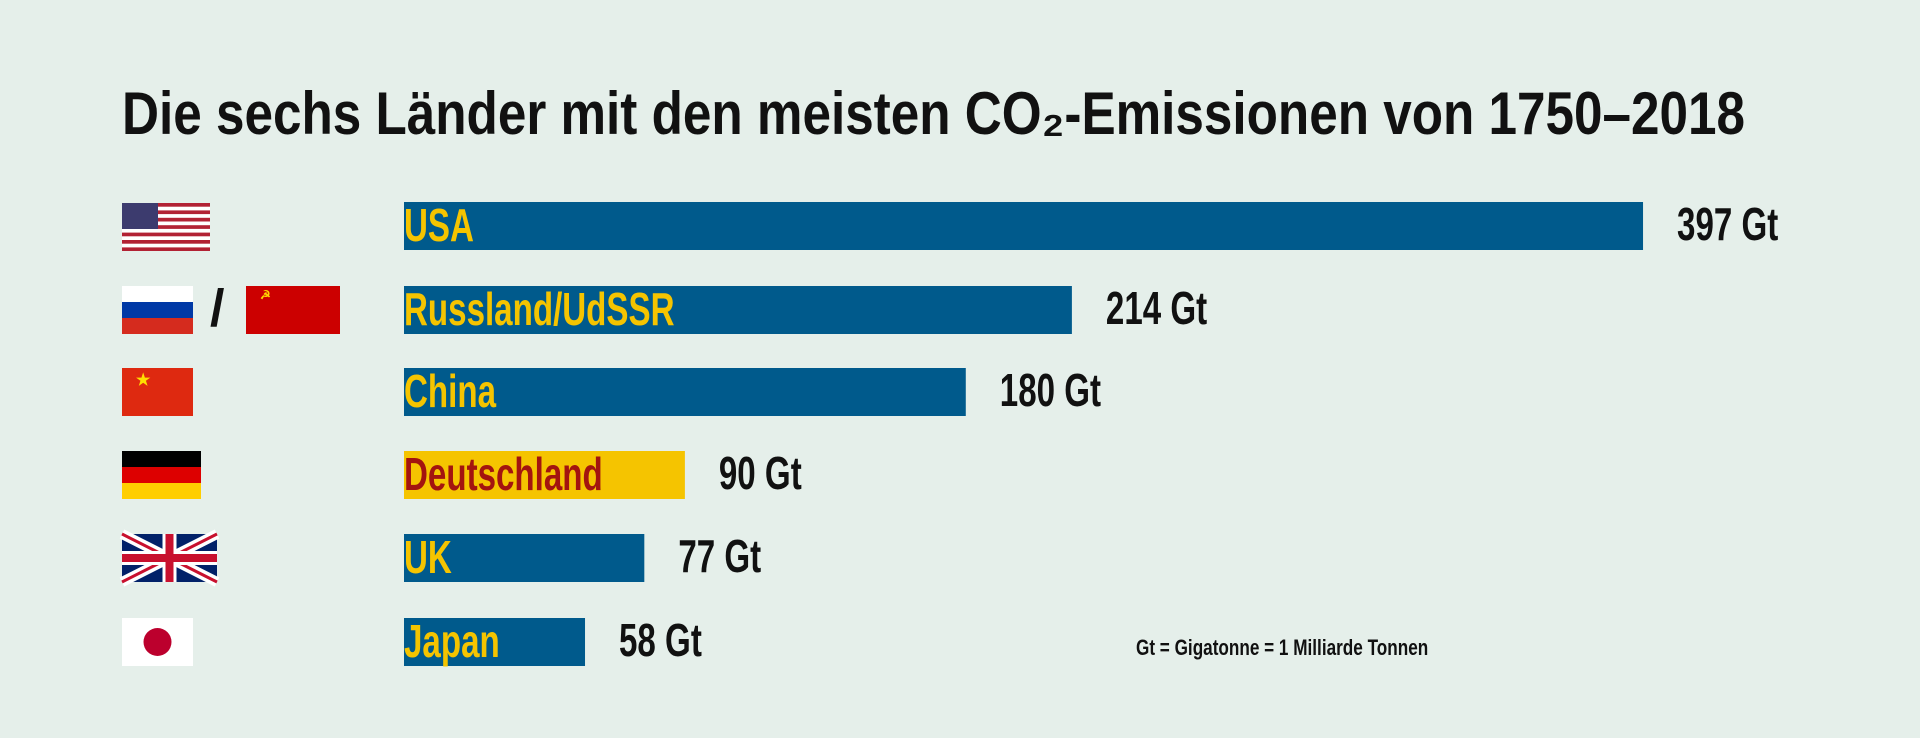  I want to click on category-label: UK, so click(428, 558).